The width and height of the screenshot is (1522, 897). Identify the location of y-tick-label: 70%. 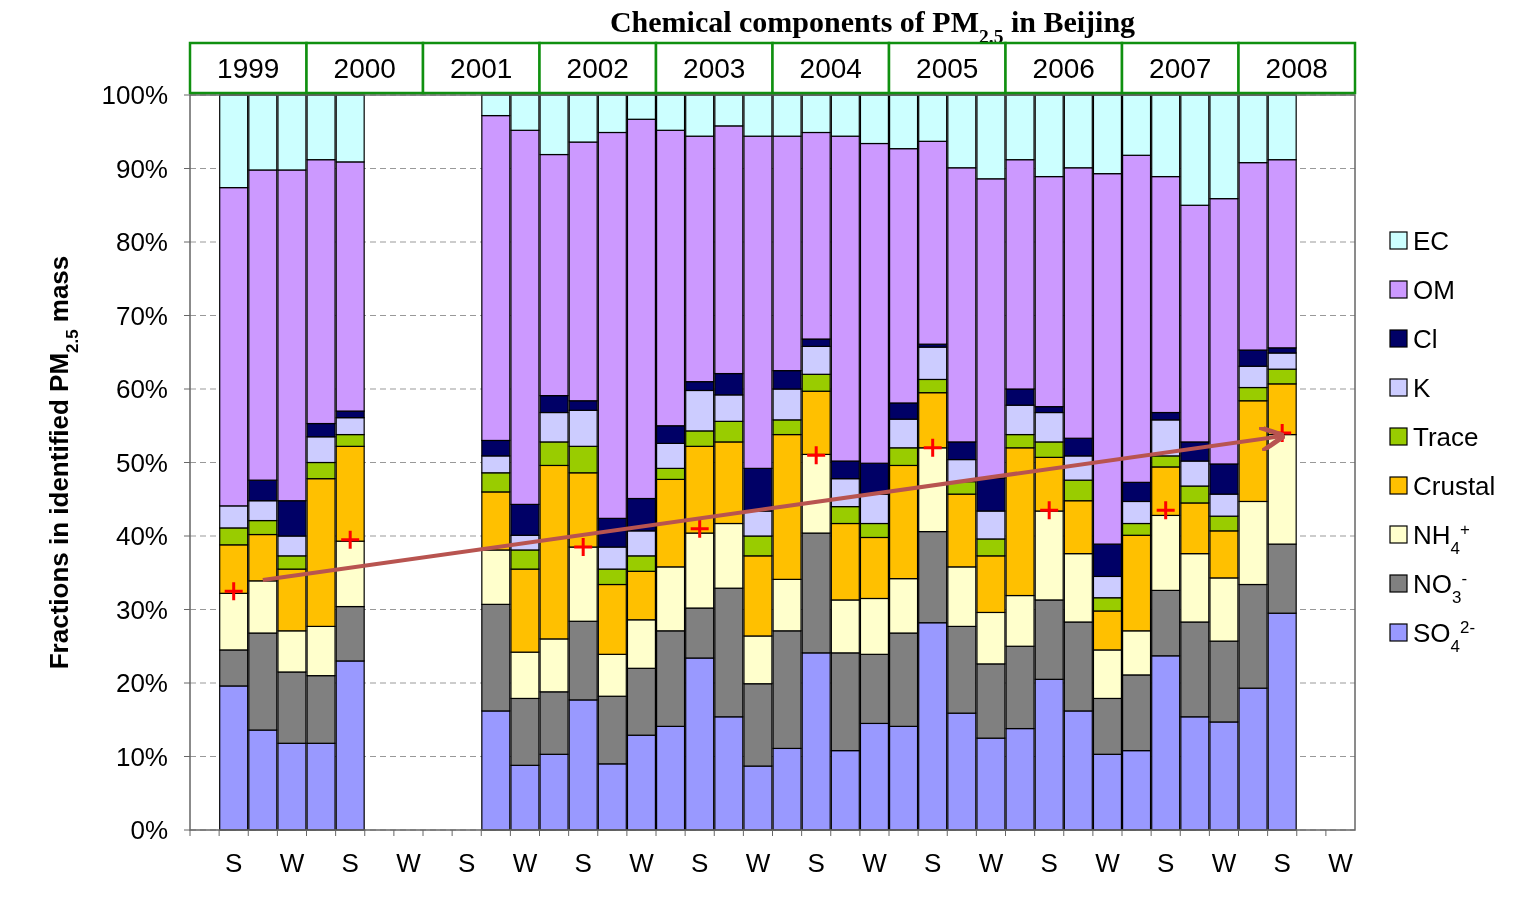
(141, 315).